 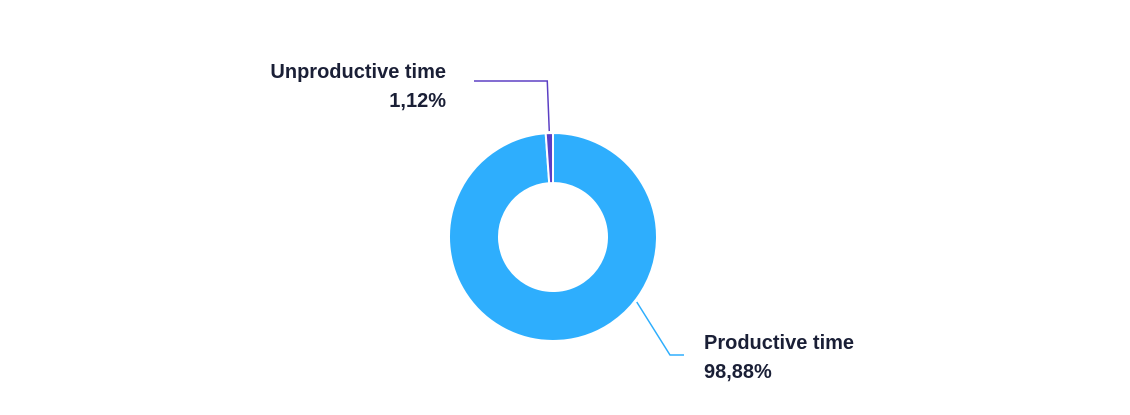 I want to click on leader-lines, so click(x=579, y=218).